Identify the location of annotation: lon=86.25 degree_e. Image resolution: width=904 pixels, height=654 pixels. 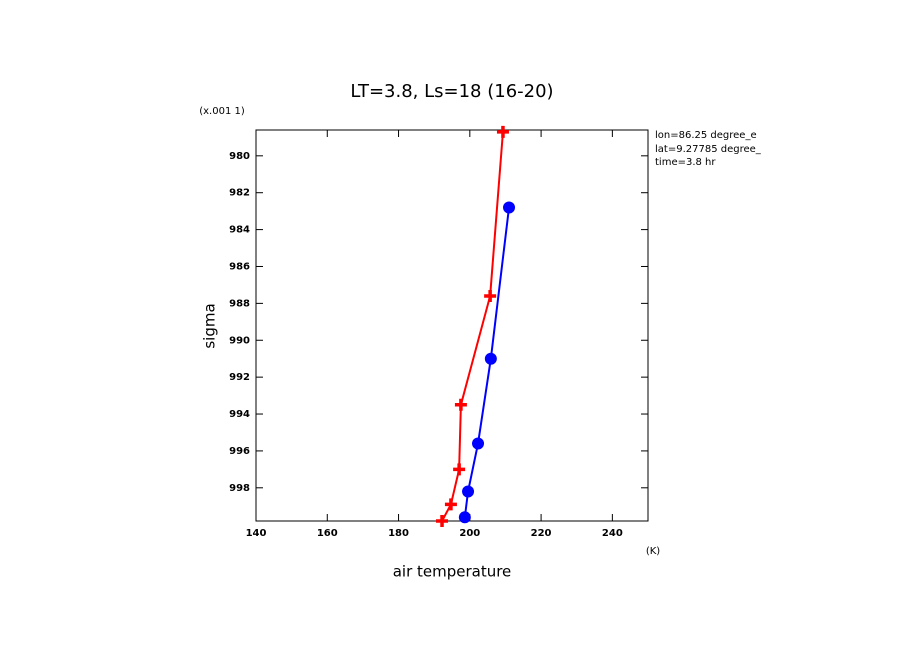
(706, 135).